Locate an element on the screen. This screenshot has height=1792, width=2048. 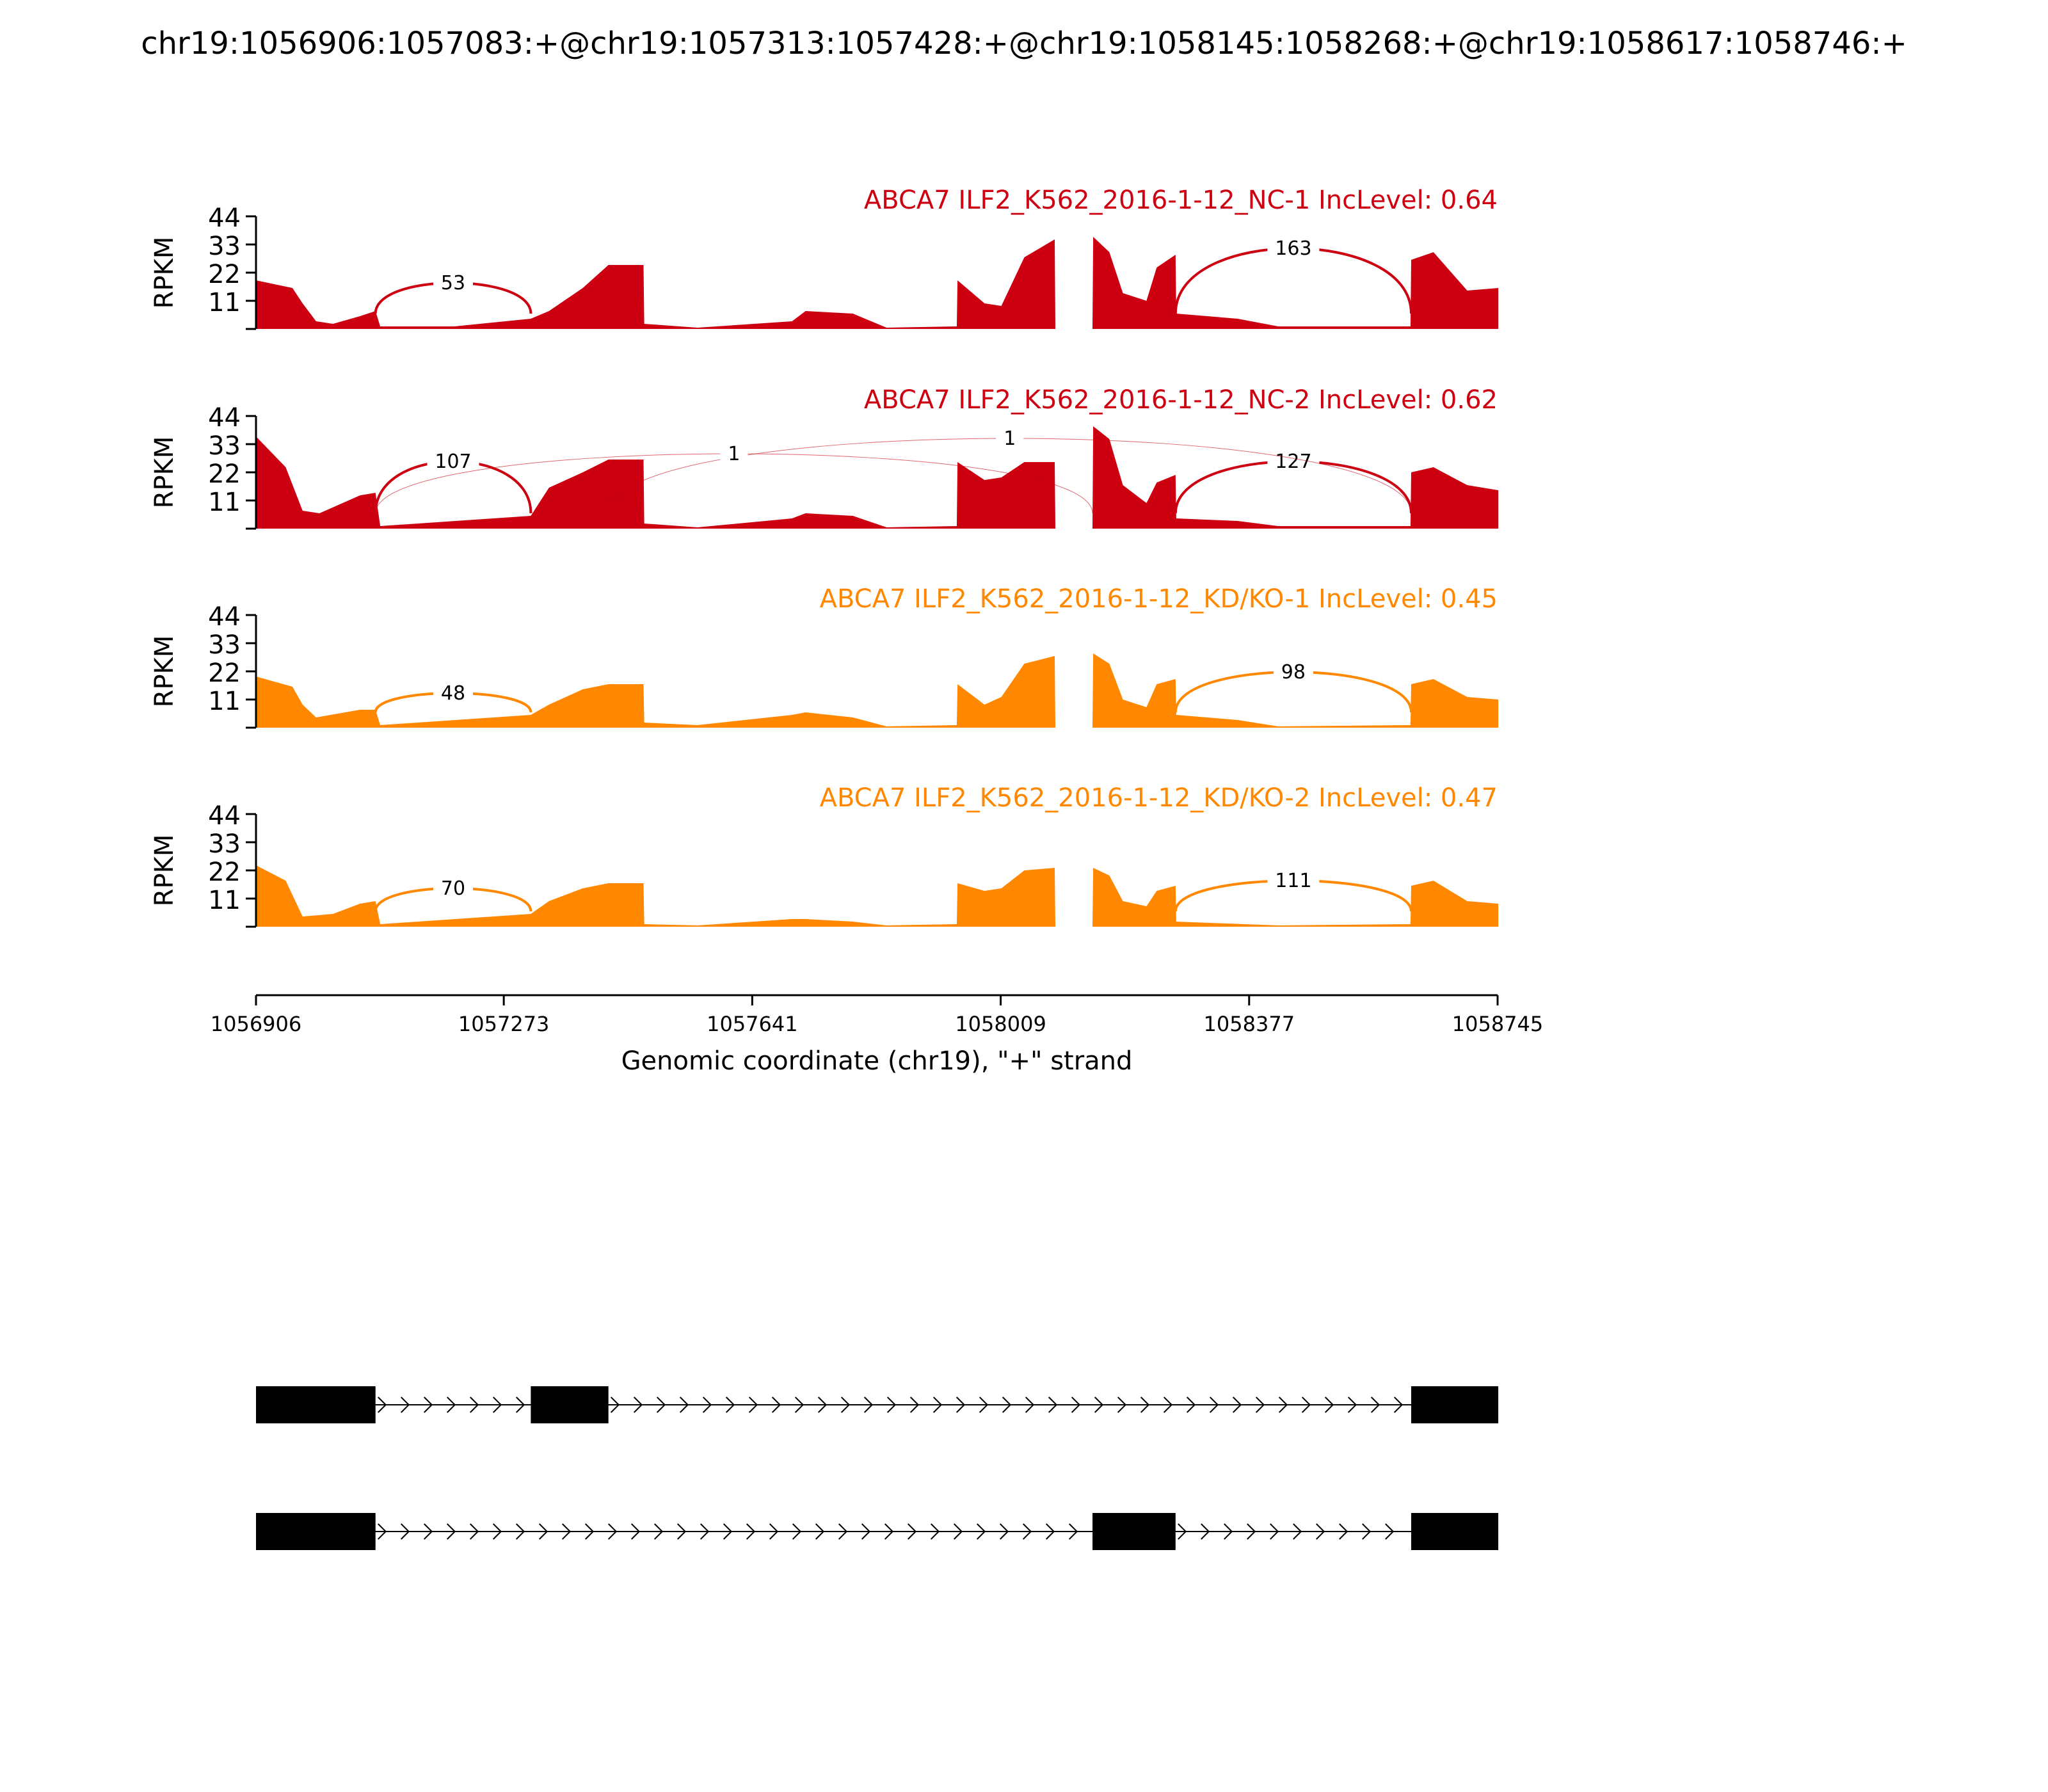
x-tick-label: 1058009 is located at coordinates (1000, 1024).